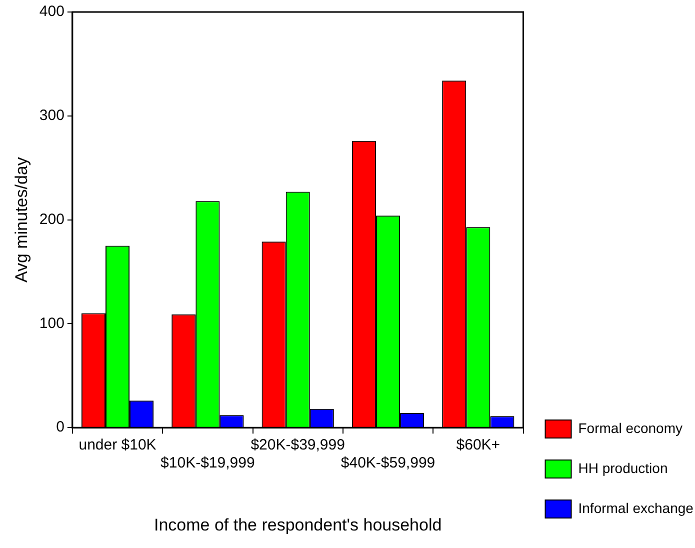 This screenshot has height=548, width=695. I want to click on x-tick-label: $60K+, so click(478, 445).